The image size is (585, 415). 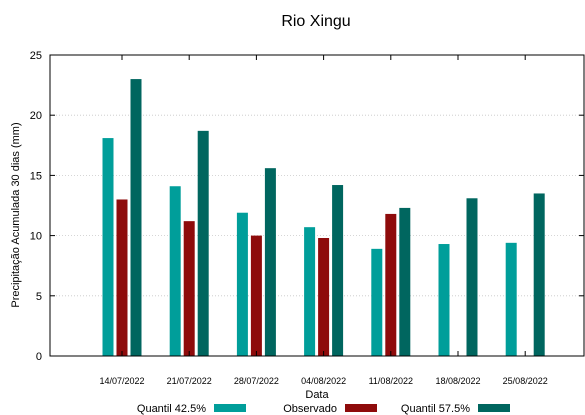 What do you see at coordinates (36, 176) in the screenshot?
I see `y-tick-label: 15` at bounding box center [36, 176].